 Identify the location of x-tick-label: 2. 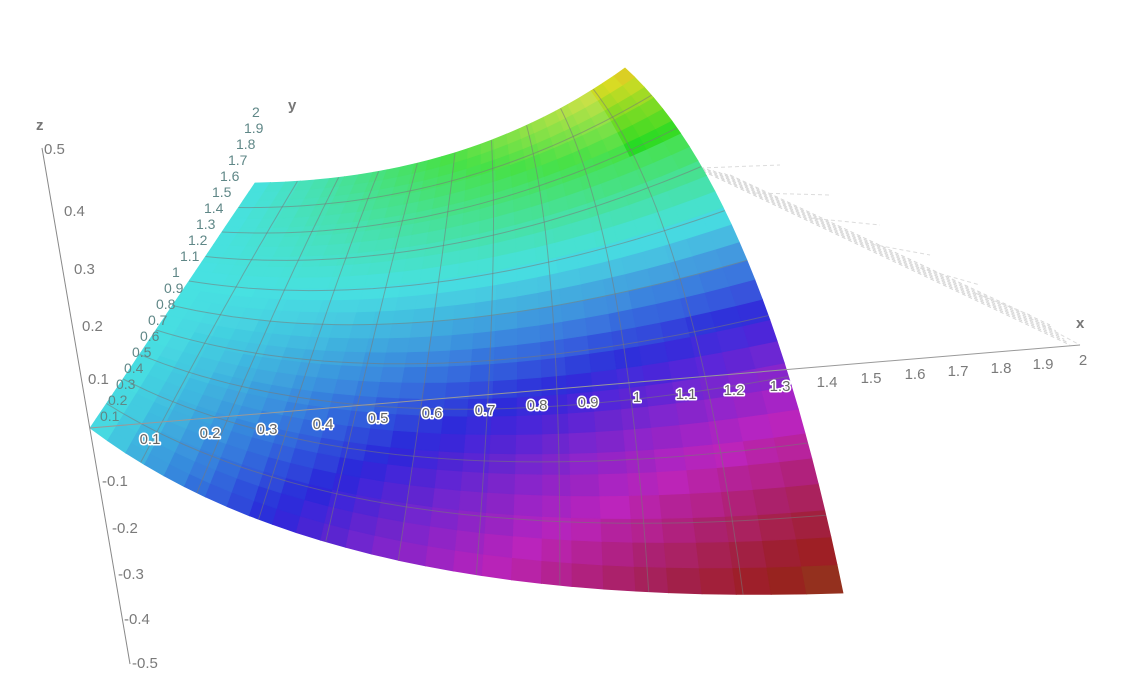
(1083, 360).